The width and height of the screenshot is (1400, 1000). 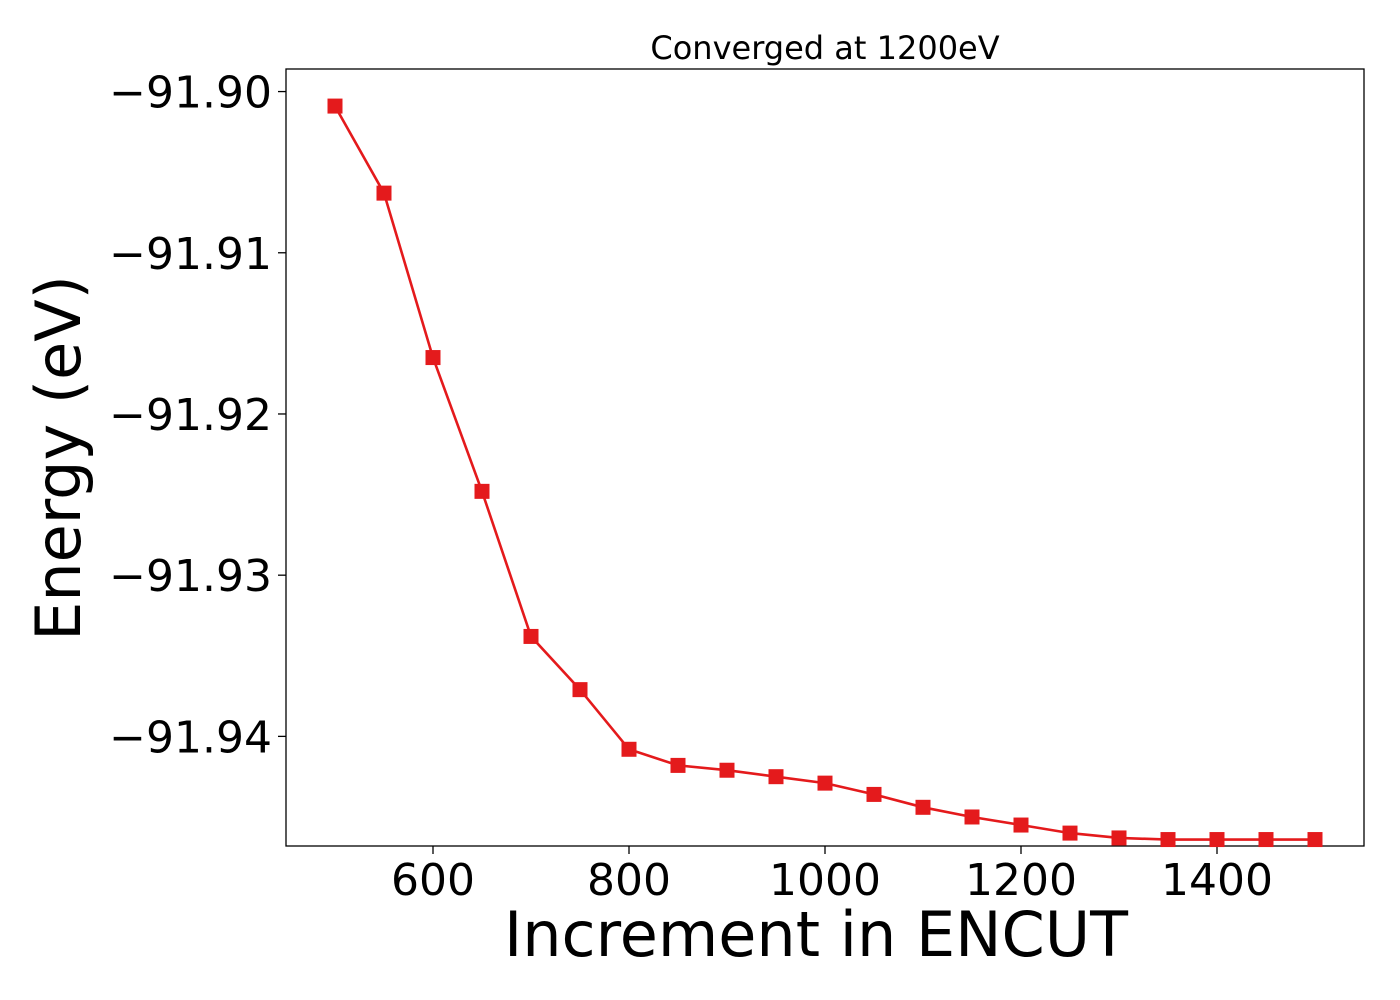 I want to click on y-axis-label: Energy (eV), so click(x=58, y=458).